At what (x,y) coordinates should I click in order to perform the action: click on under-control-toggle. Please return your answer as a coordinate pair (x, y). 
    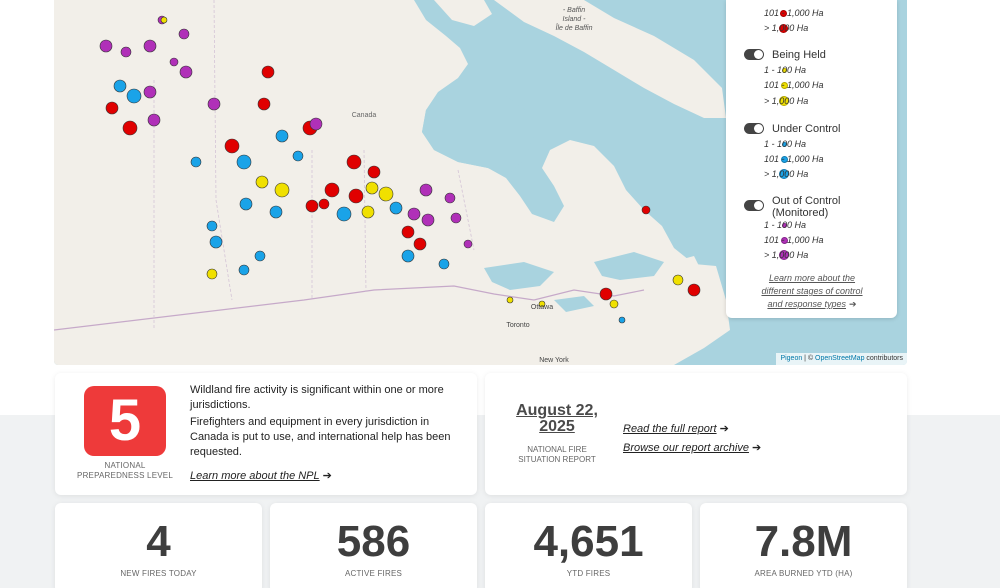
    Looking at the image, I should click on (754, 128).